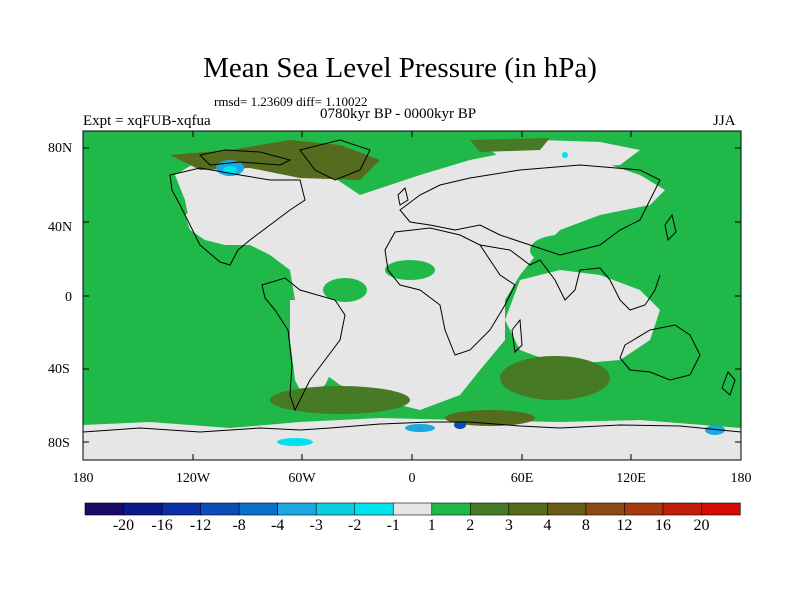  I want to click on experiment-label: Expt = xqFUB-xqfua, so click(147, 121).